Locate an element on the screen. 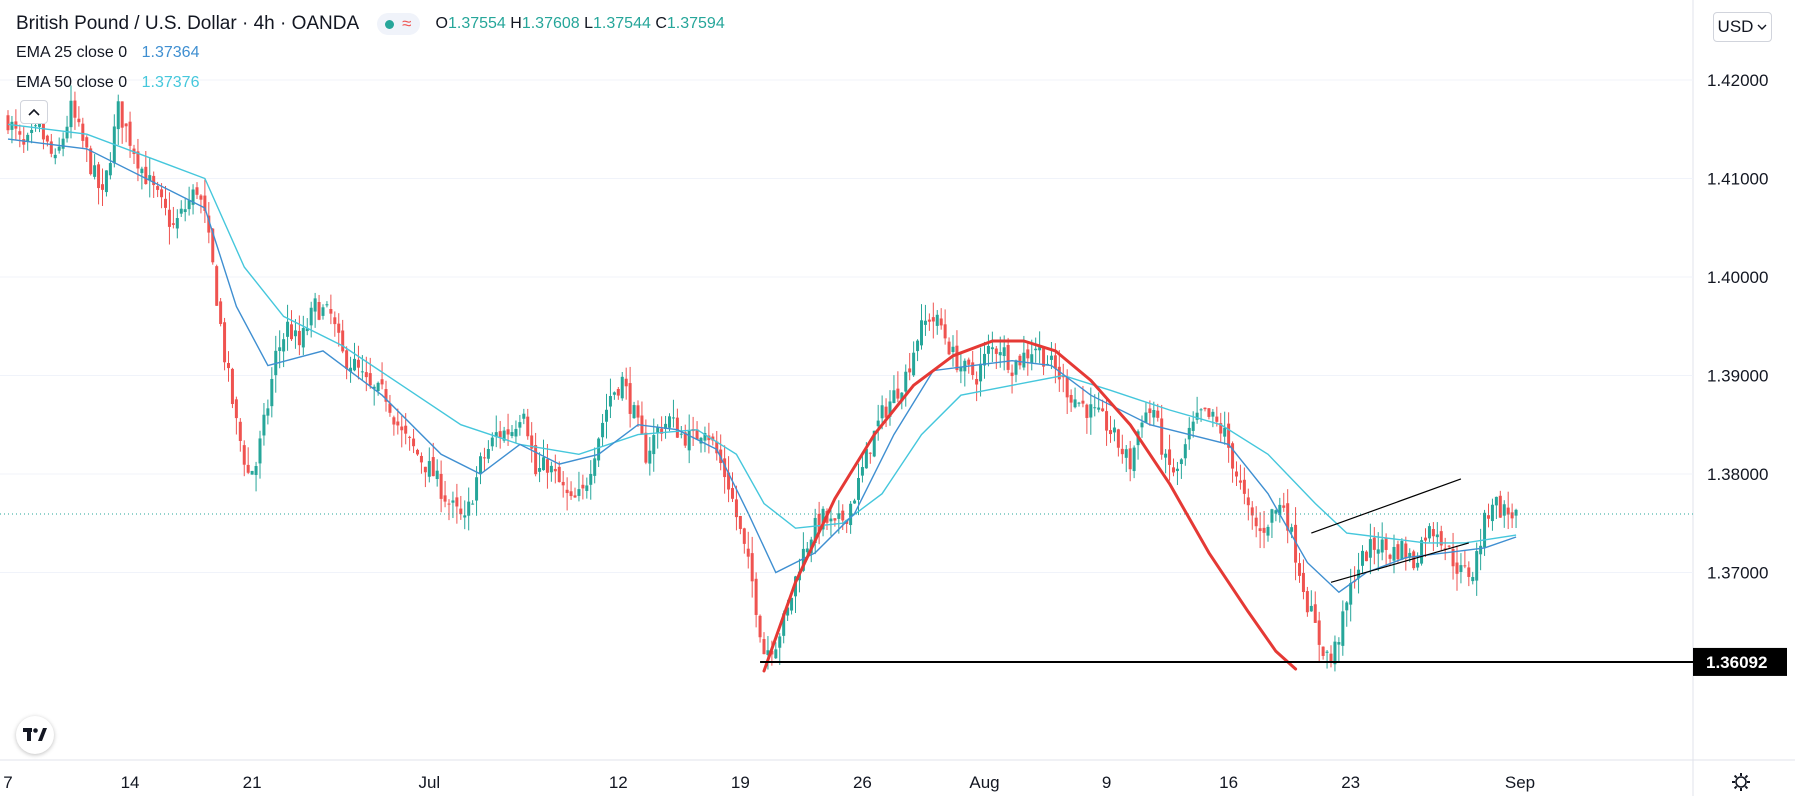 The height and width of the screenshot is (796, 1795). ohlc-values: O1.37554 H1.37608 L1.37544 C1.37594 is located at coordinates (580, 24).